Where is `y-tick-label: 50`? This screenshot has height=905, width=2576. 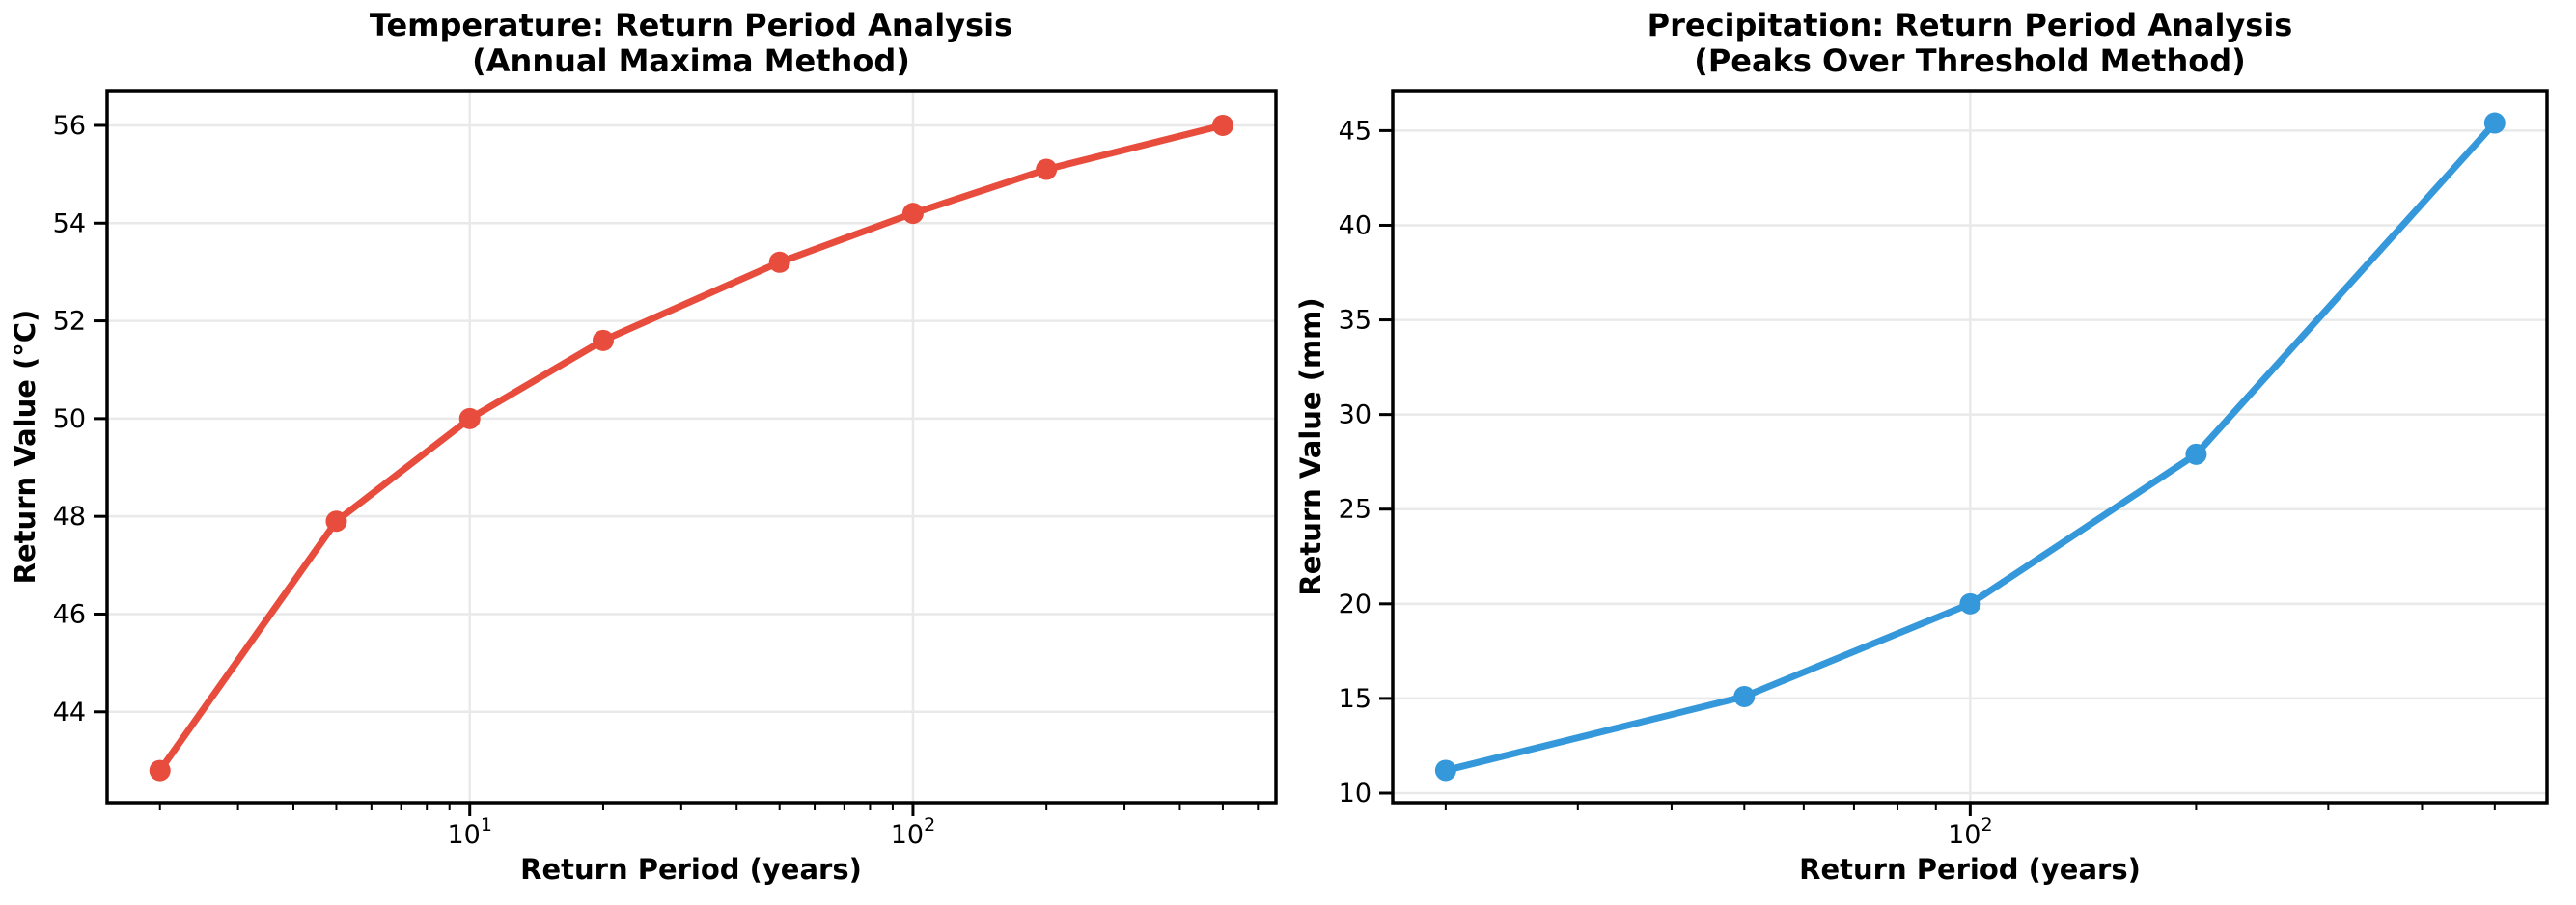
y-tick-label: 50 is located at coordinates (69, 419).